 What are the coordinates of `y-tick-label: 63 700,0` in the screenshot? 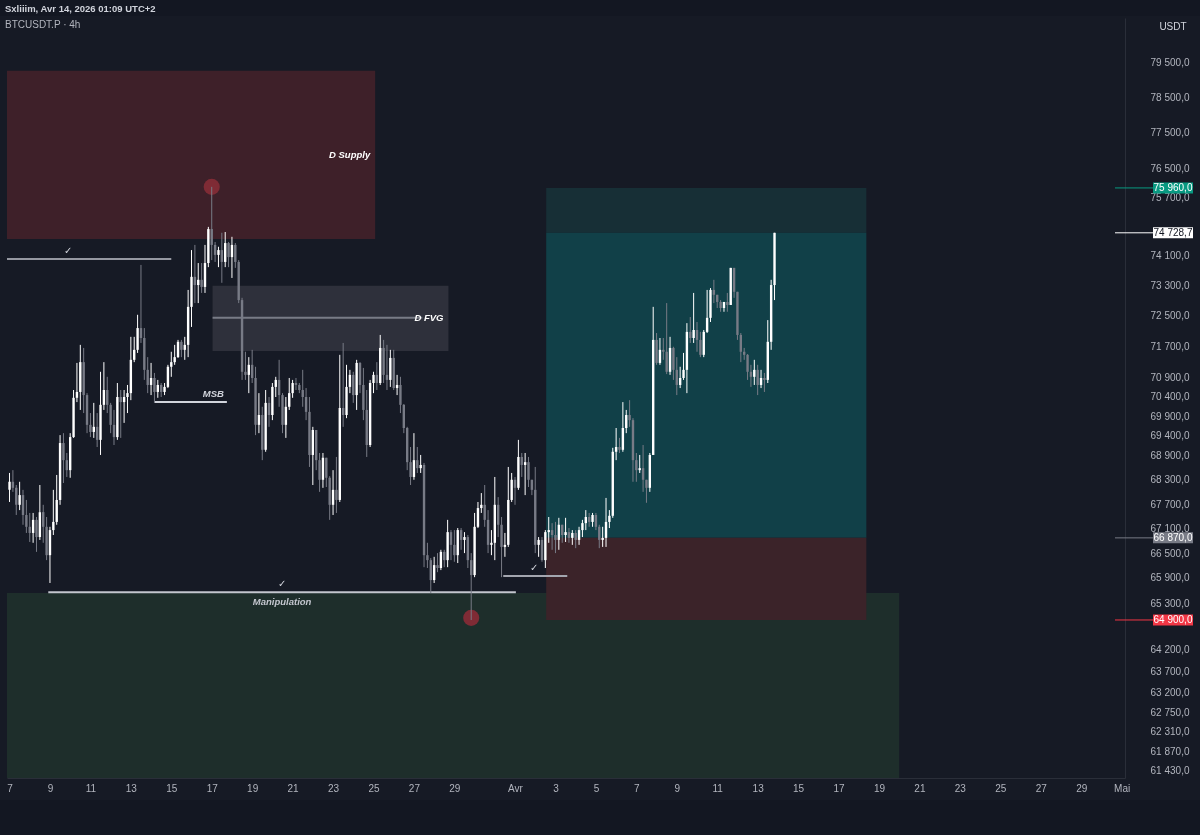 It's located at (1170, 671).